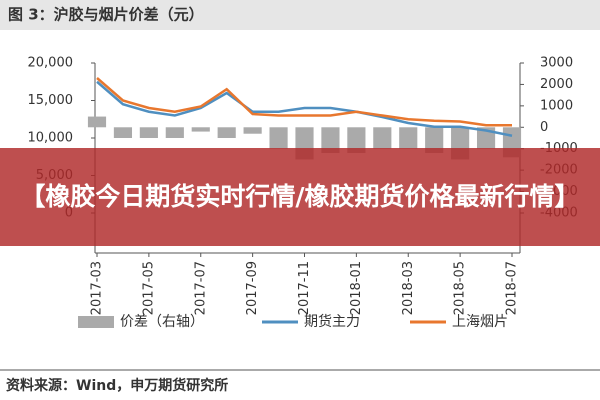  I want to click on legend-swatch, so click(96, 322).